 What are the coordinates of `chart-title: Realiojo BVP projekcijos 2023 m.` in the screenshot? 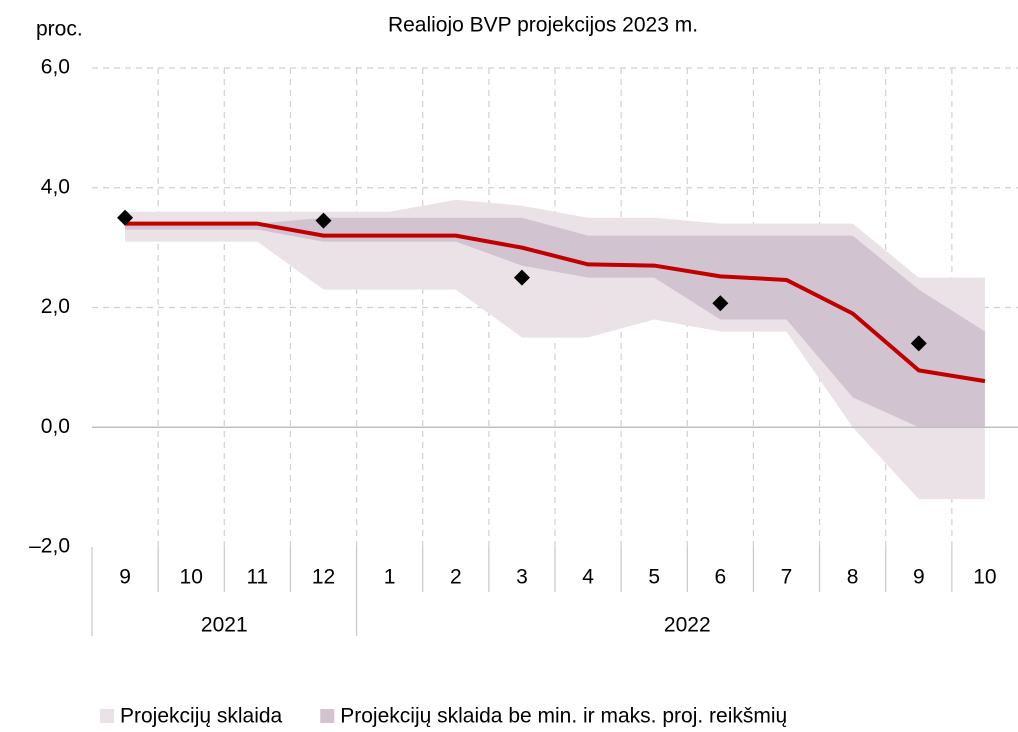 It's located at (543, 25).